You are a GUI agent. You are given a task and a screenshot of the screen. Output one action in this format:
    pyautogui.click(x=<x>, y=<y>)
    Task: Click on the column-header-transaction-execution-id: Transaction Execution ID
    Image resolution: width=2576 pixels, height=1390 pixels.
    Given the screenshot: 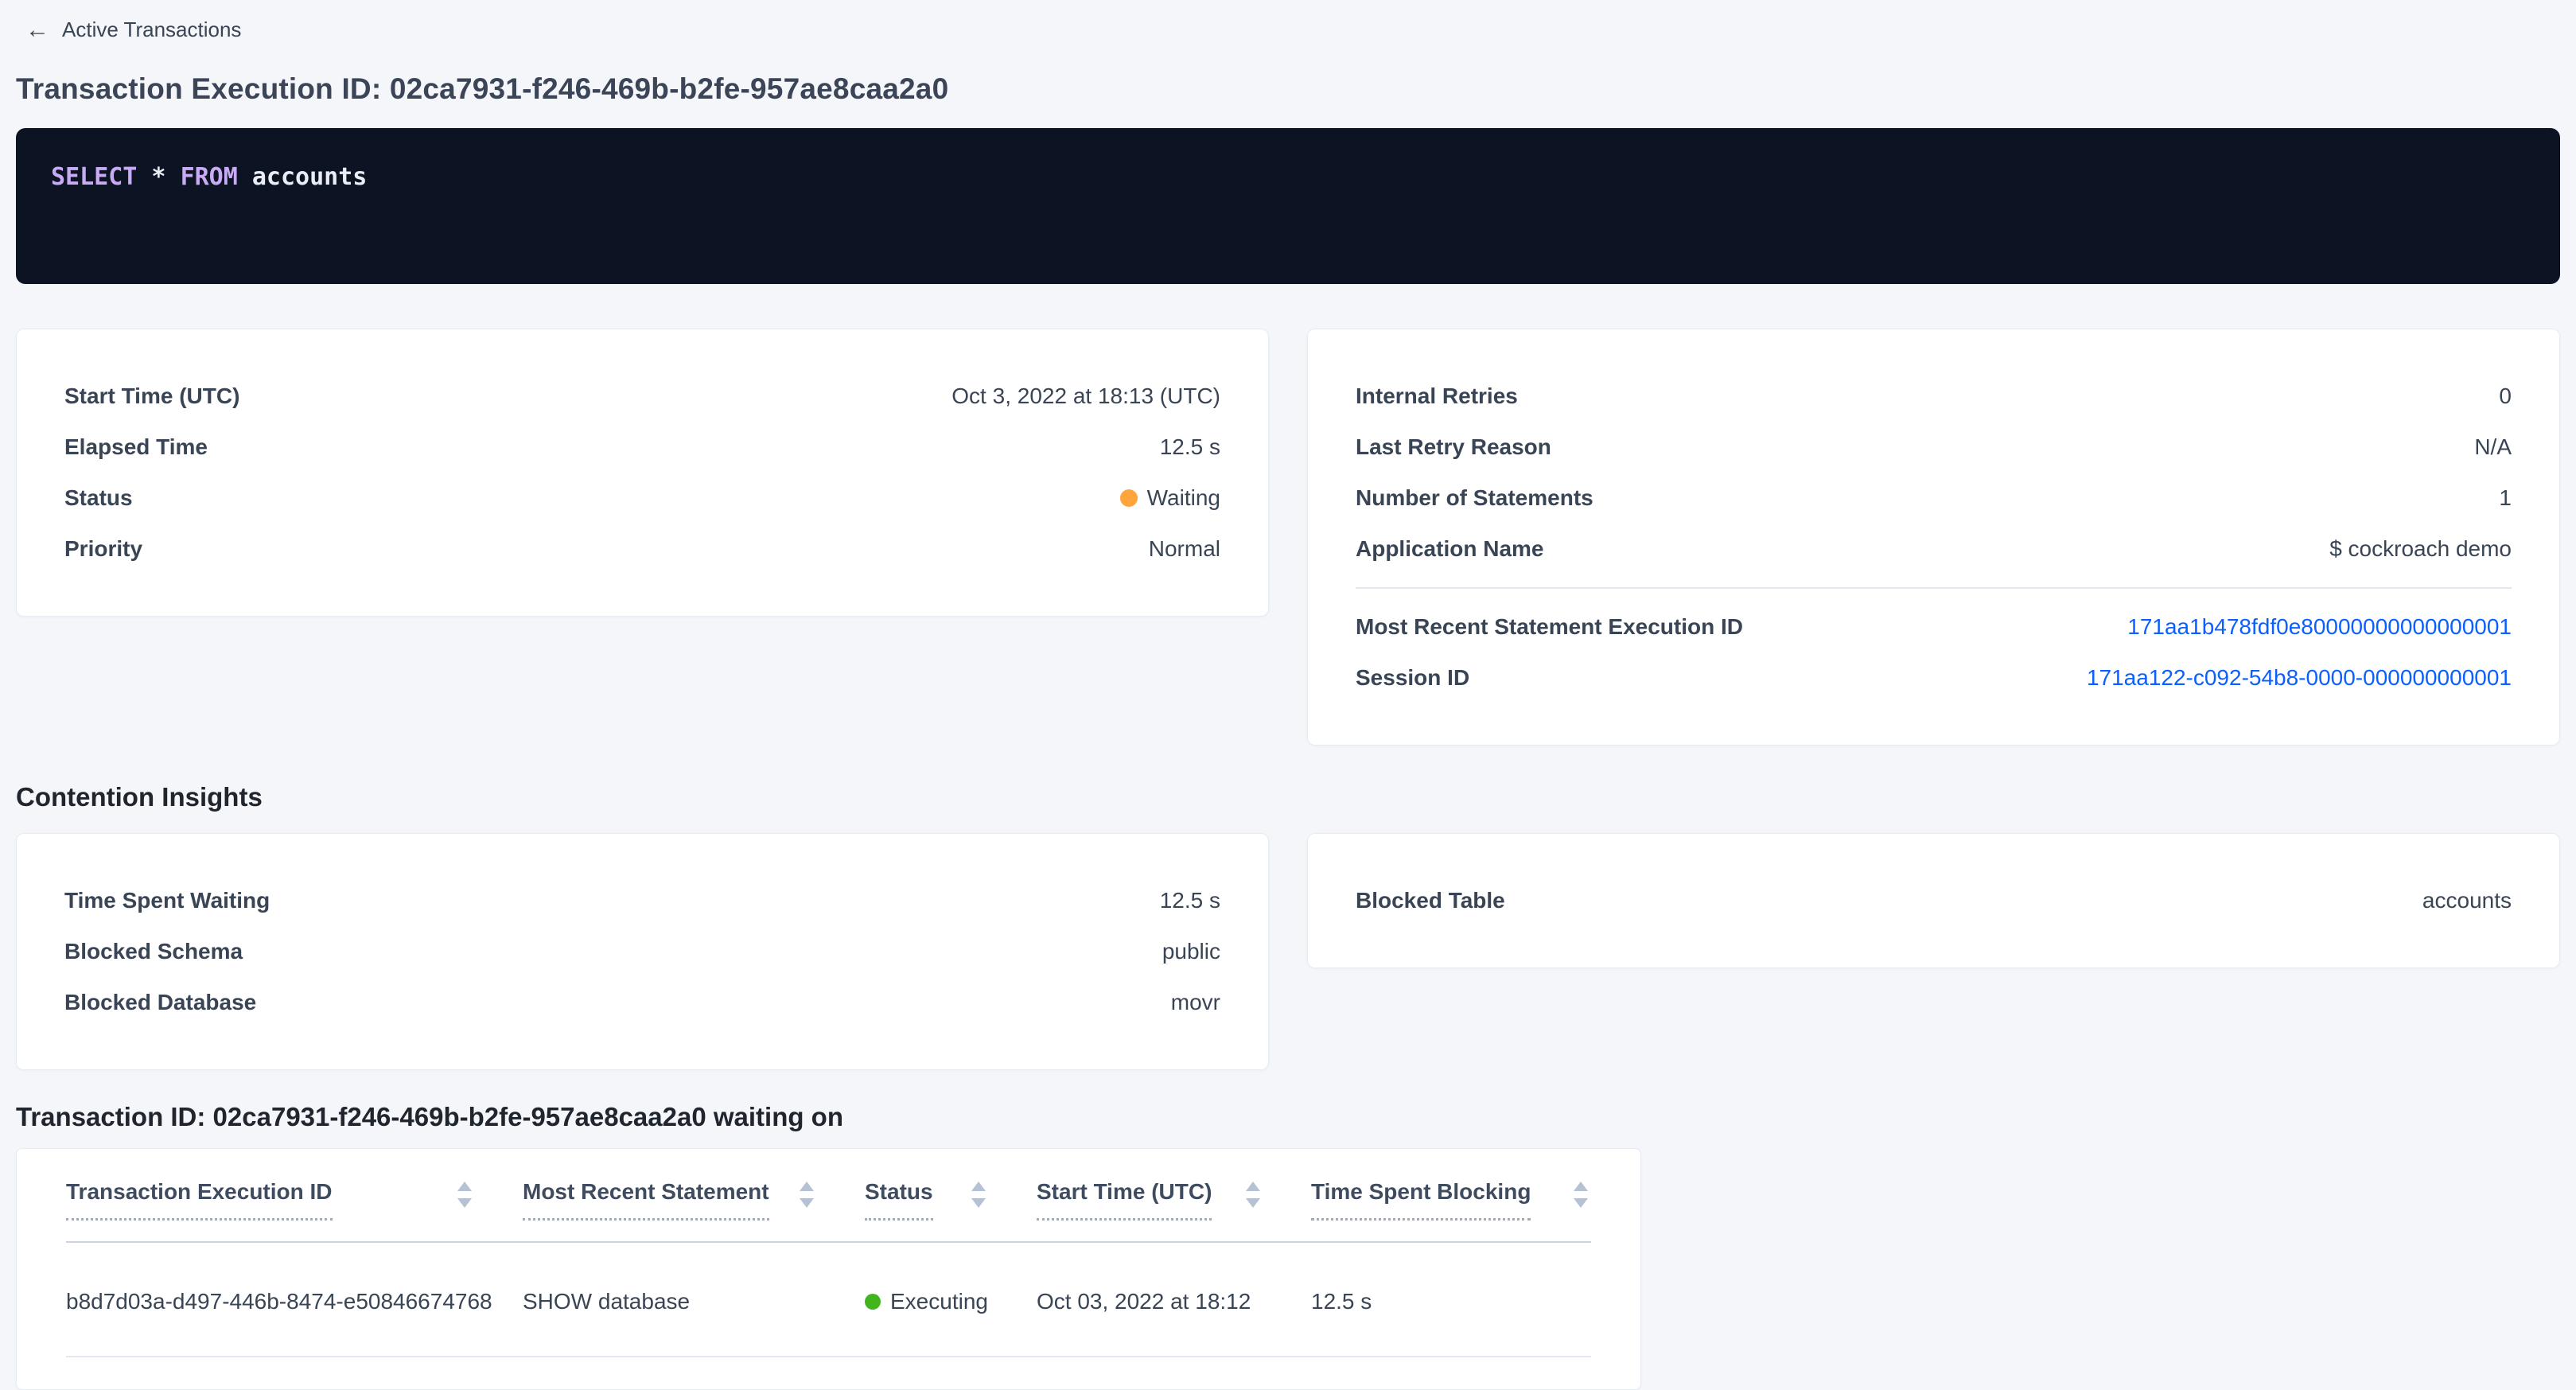 What is the action you would take?
    pyautogui.click(x=295, y=1199)
    